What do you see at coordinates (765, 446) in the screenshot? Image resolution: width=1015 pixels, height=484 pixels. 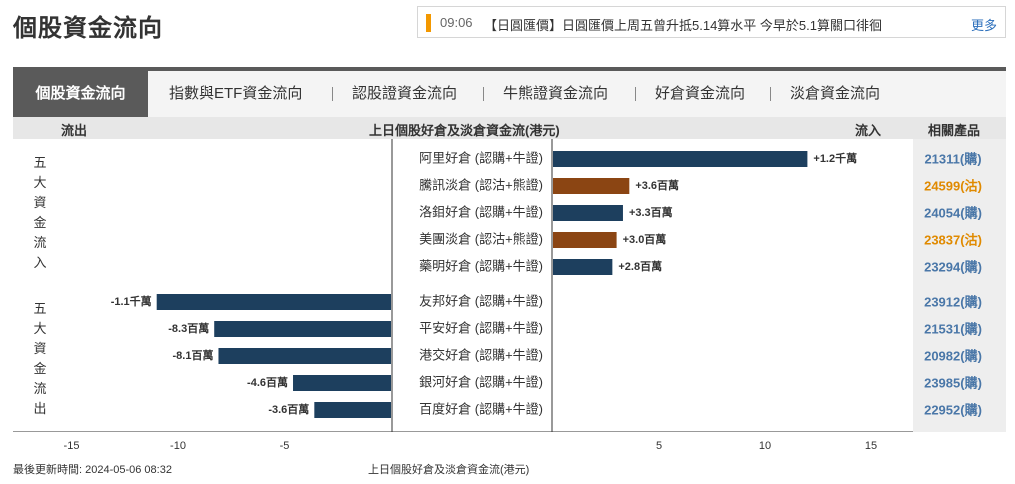 I see `x-tick-label: 10` at bounding box center [765, 446].